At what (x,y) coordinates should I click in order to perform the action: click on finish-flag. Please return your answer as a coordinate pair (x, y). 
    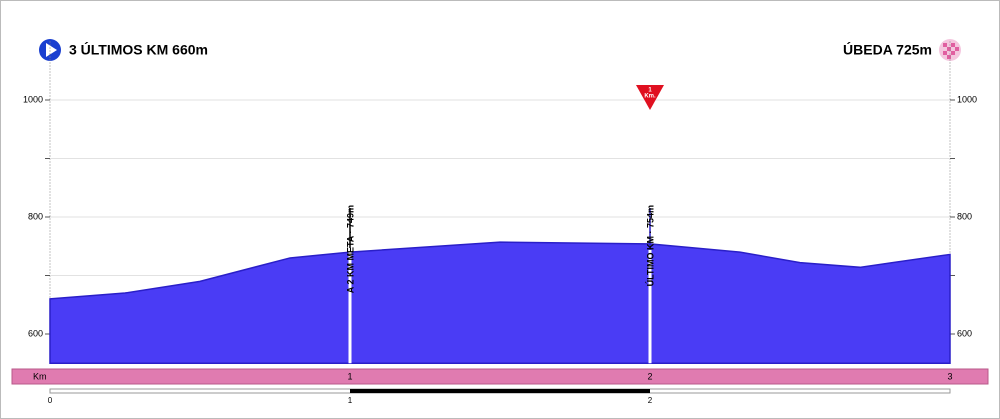
    Looking at the image, I should click on (950, 50).